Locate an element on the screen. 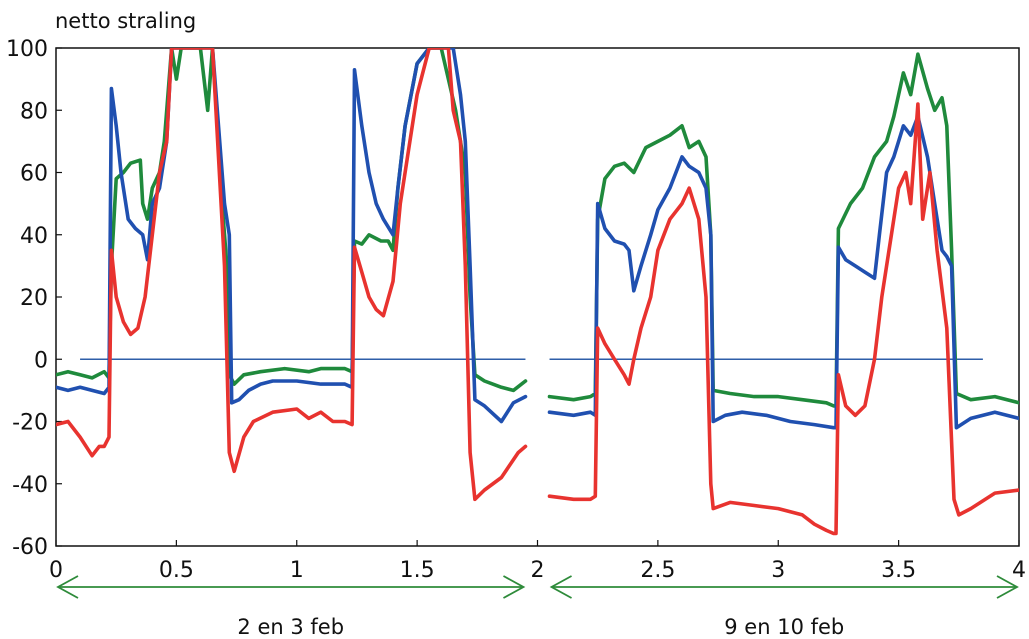 Image resolution: width=1029 pixels, height=639 pixels. date-annotations: 2 en 3 feb 9 en 10 feb is located at coordinates (537, 607).